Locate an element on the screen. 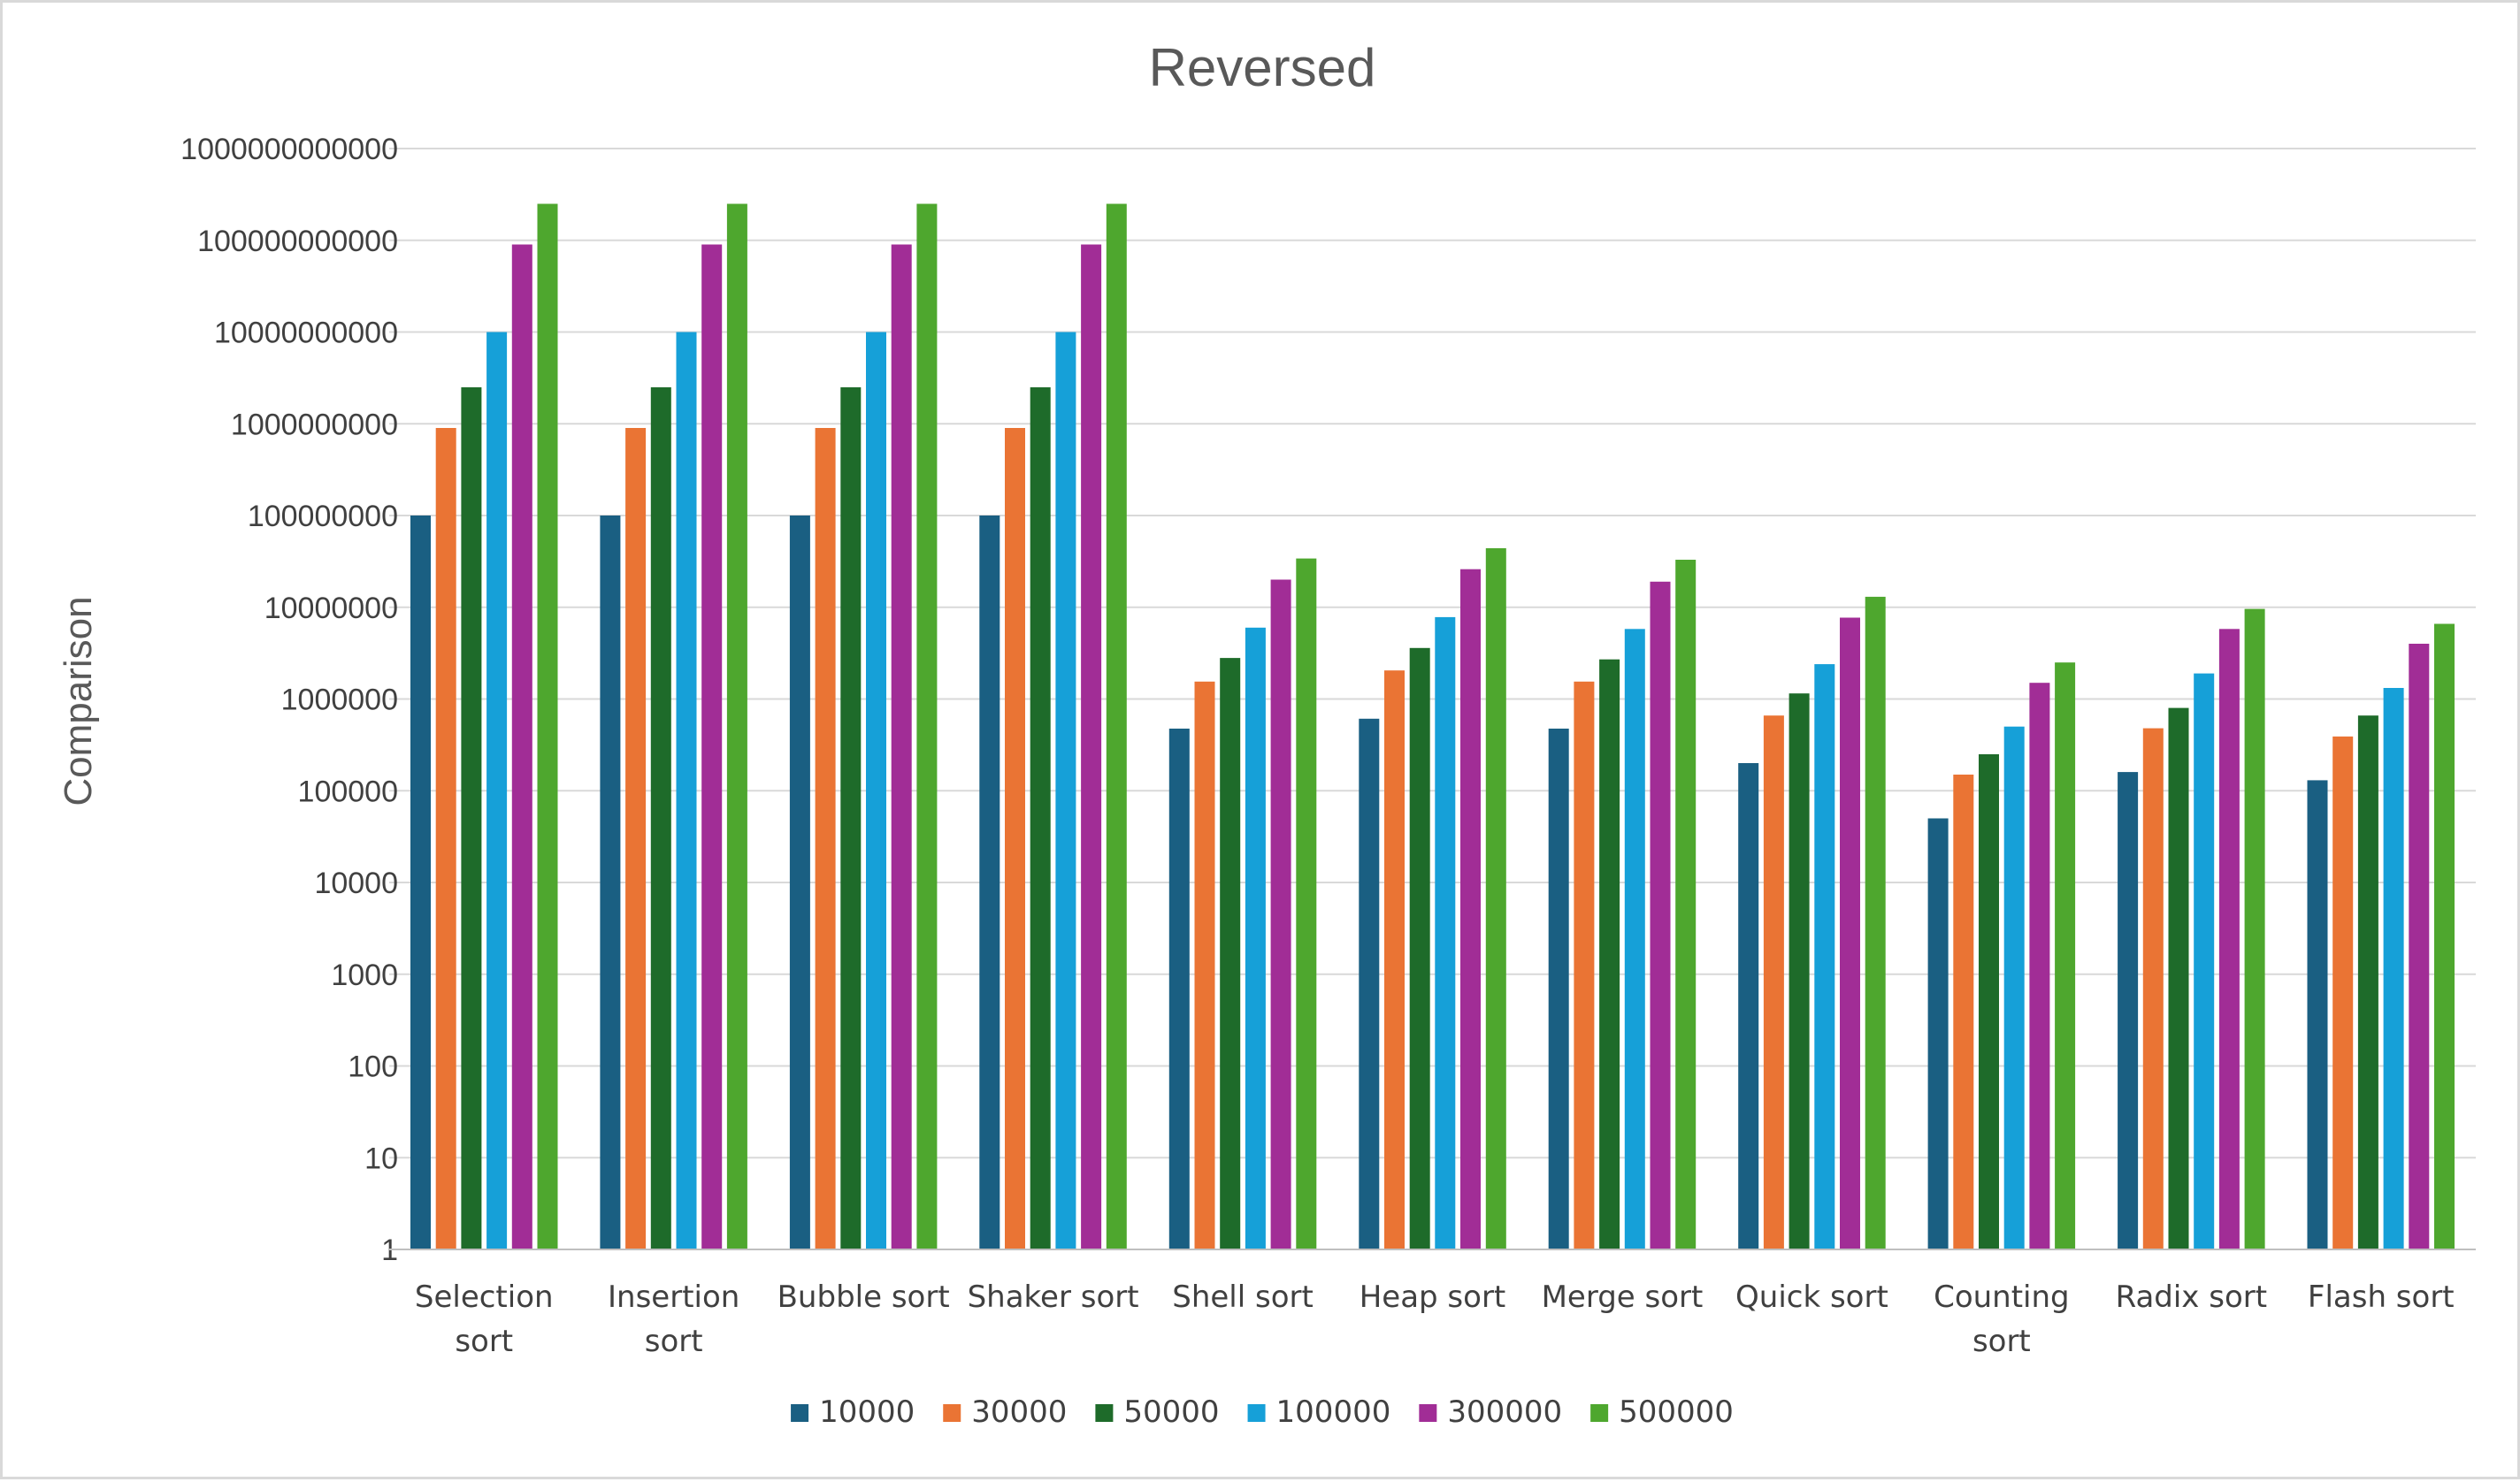  legend-label: 300000 is located at coordinates (1504, 1412).